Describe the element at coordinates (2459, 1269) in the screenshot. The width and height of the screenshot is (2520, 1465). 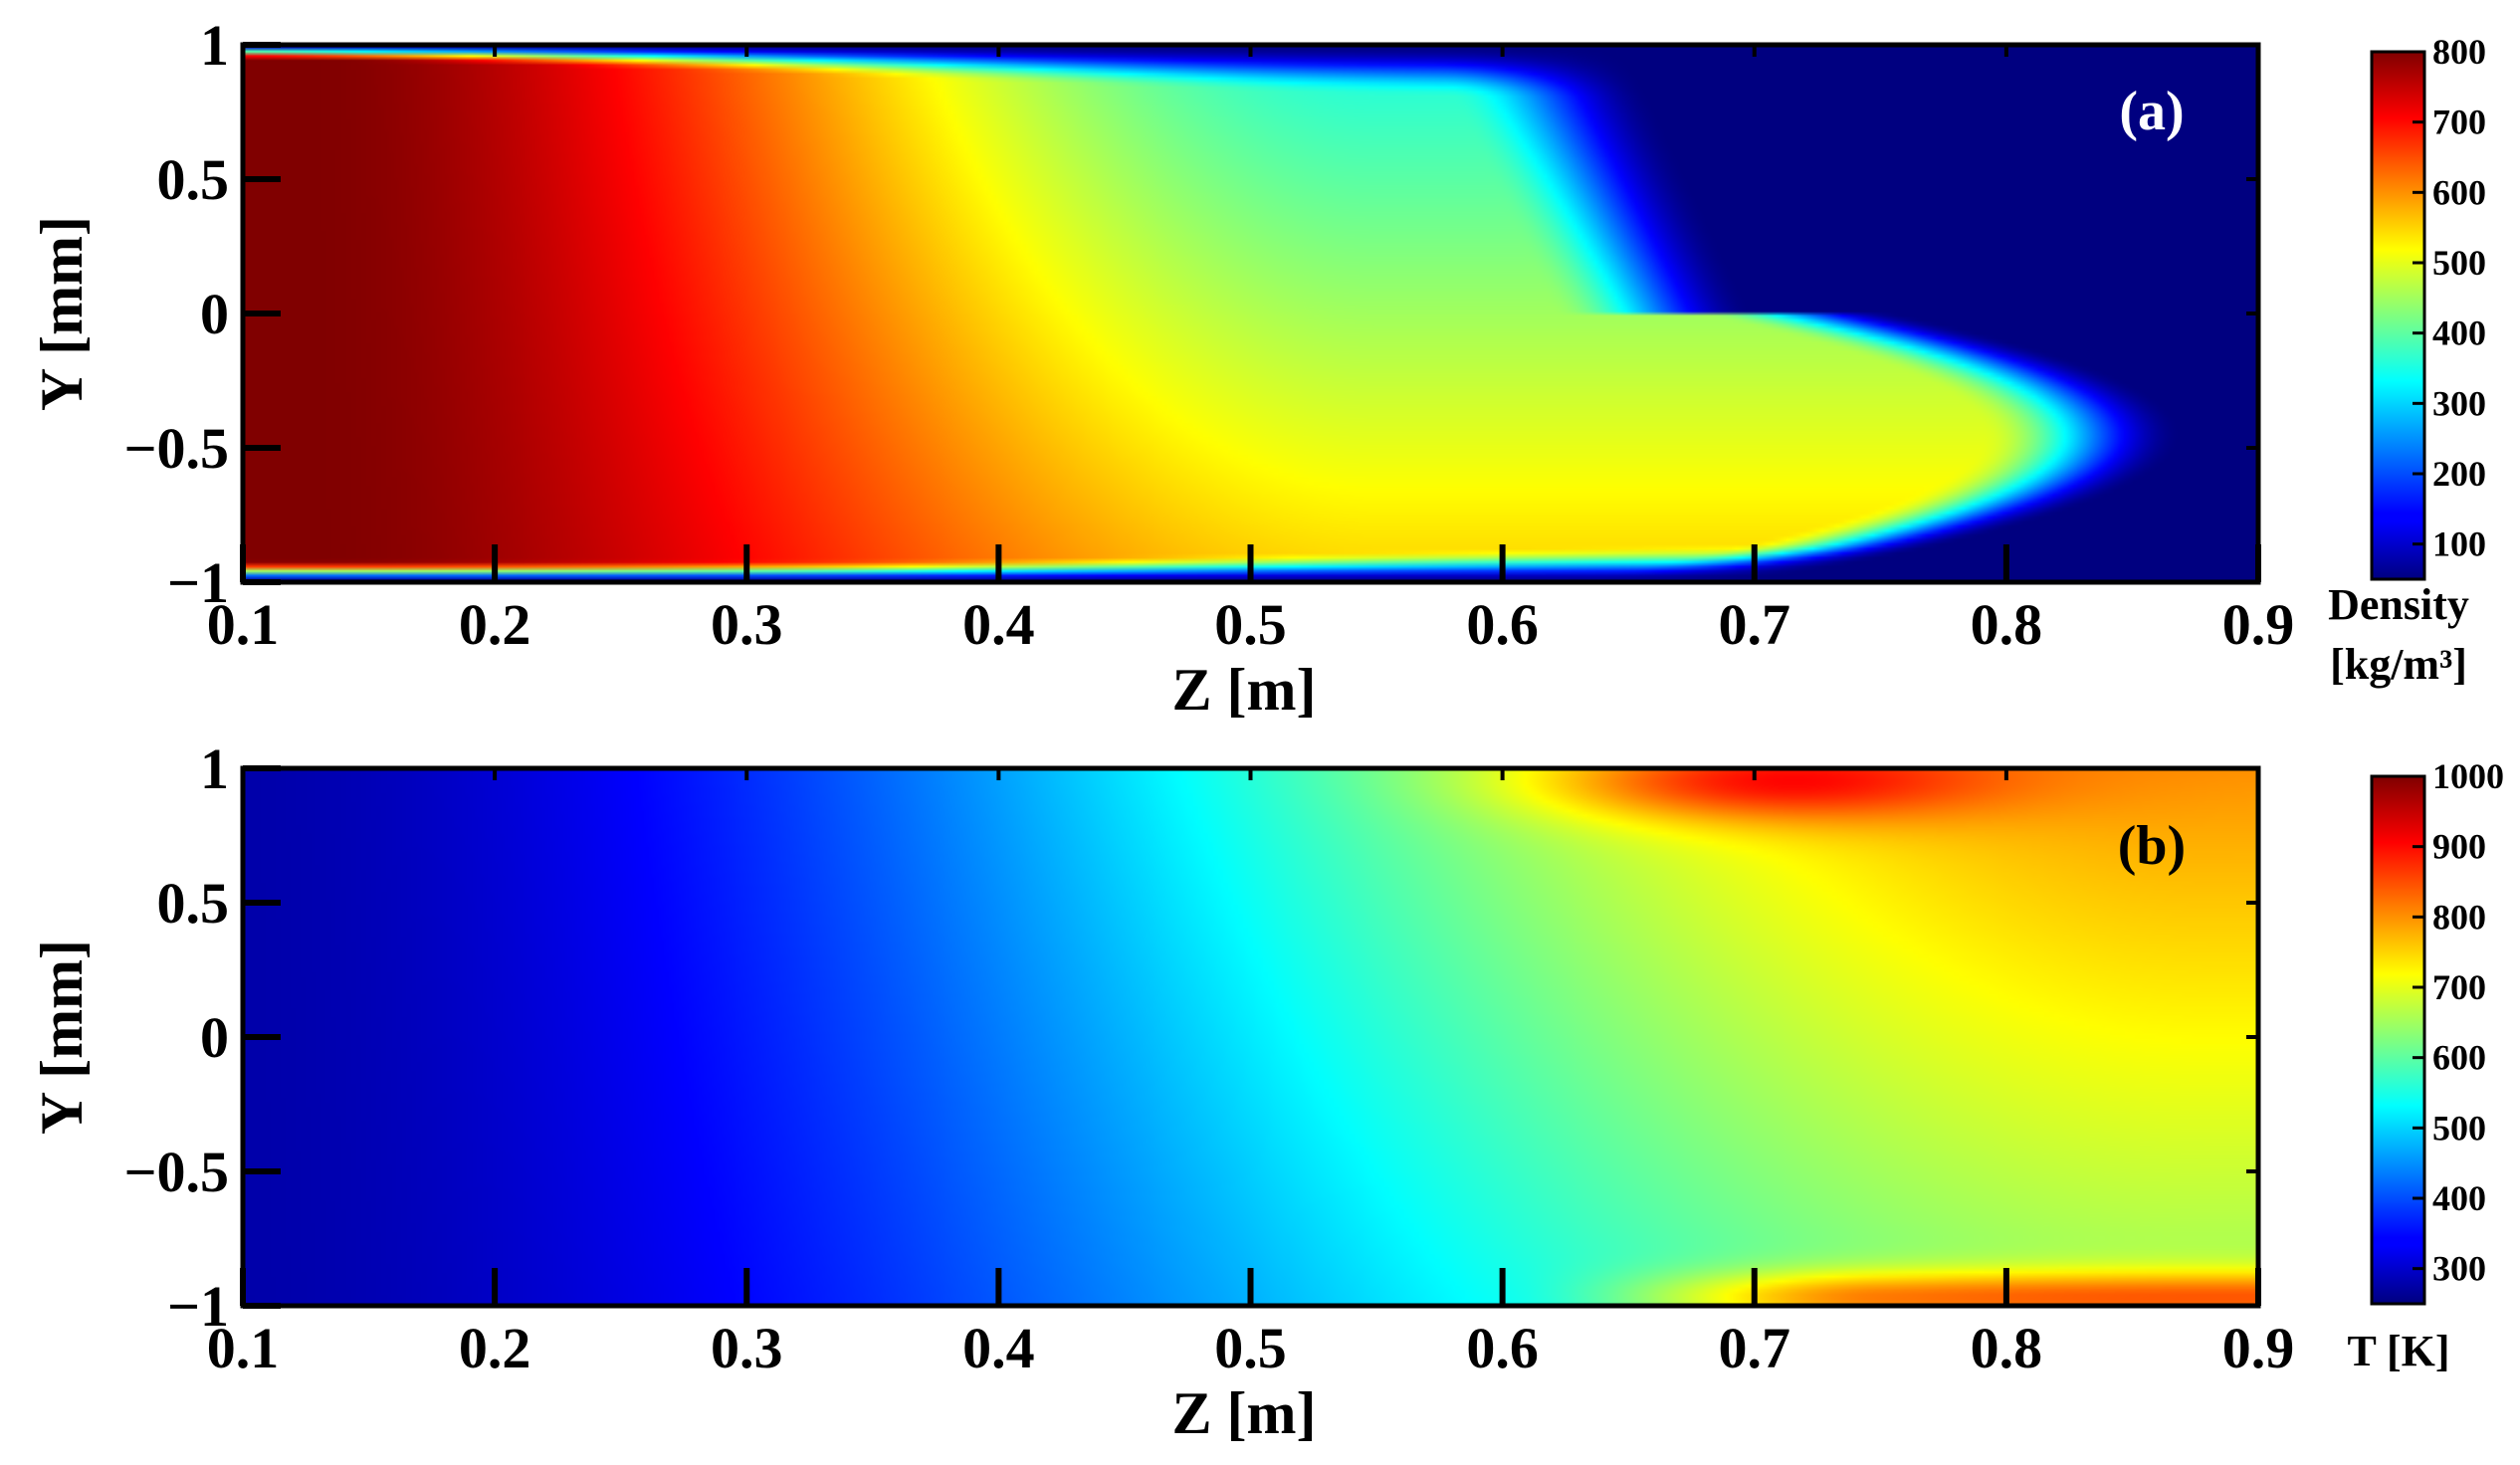
I see `colorbar-tick-label-b: 300` at that location.